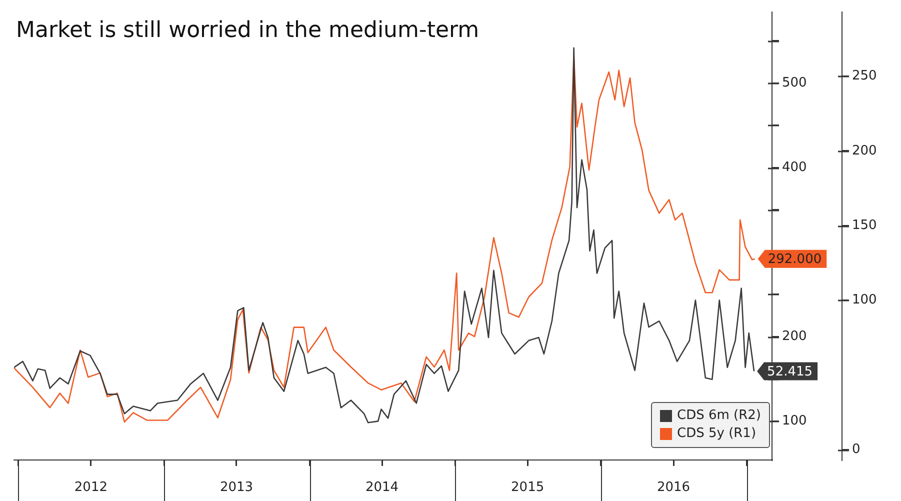 Image resolution: width=901 pixels, height=501 pixels. Describe the element at coordinates (382, 488) in the screenshot. I see `x-tick-label: 2014` at that location.